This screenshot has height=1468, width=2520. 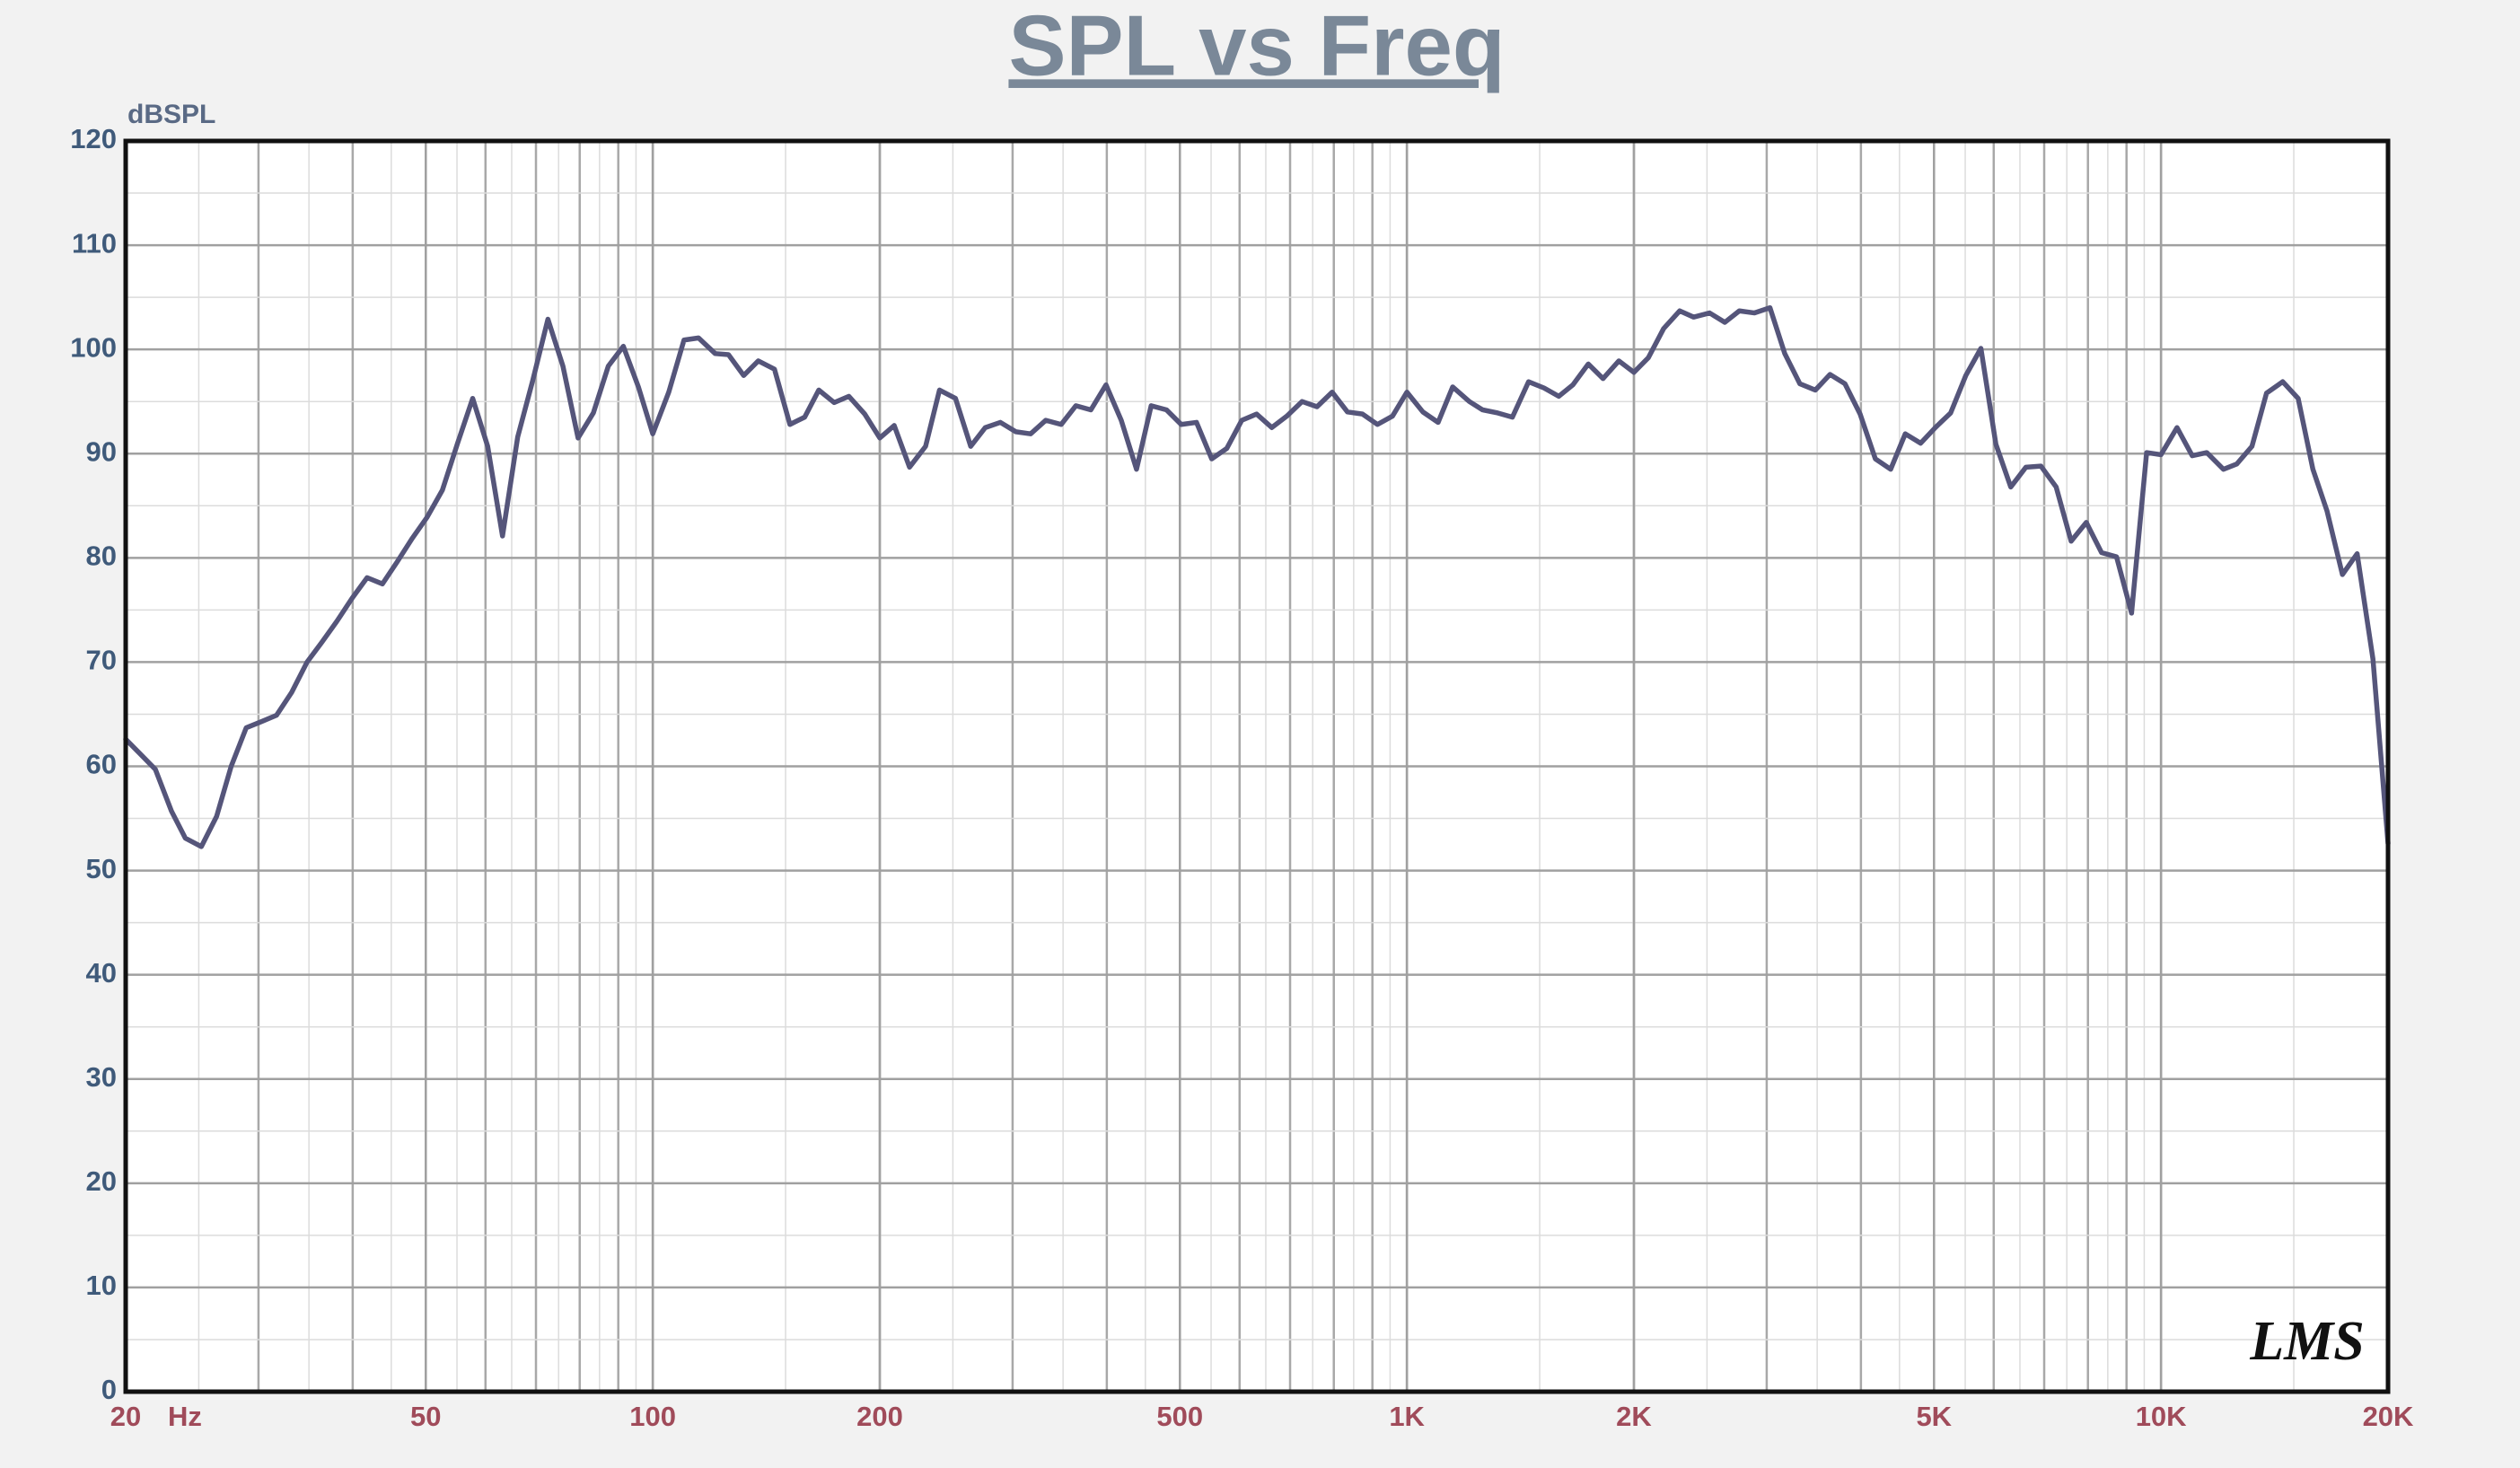 I want to click on x-axis-label: Hz, so click(x=185, y=1416).